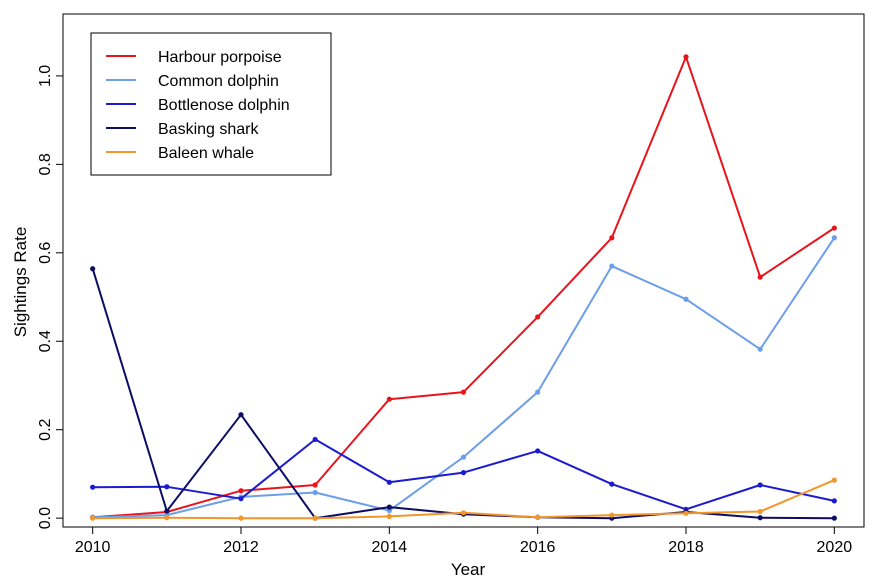 The width and height of the screenshot is (875, 581). Describe the element at coordinates (45, 429) in the screenshot. I see `y-tick-label: 0.2` at that location.